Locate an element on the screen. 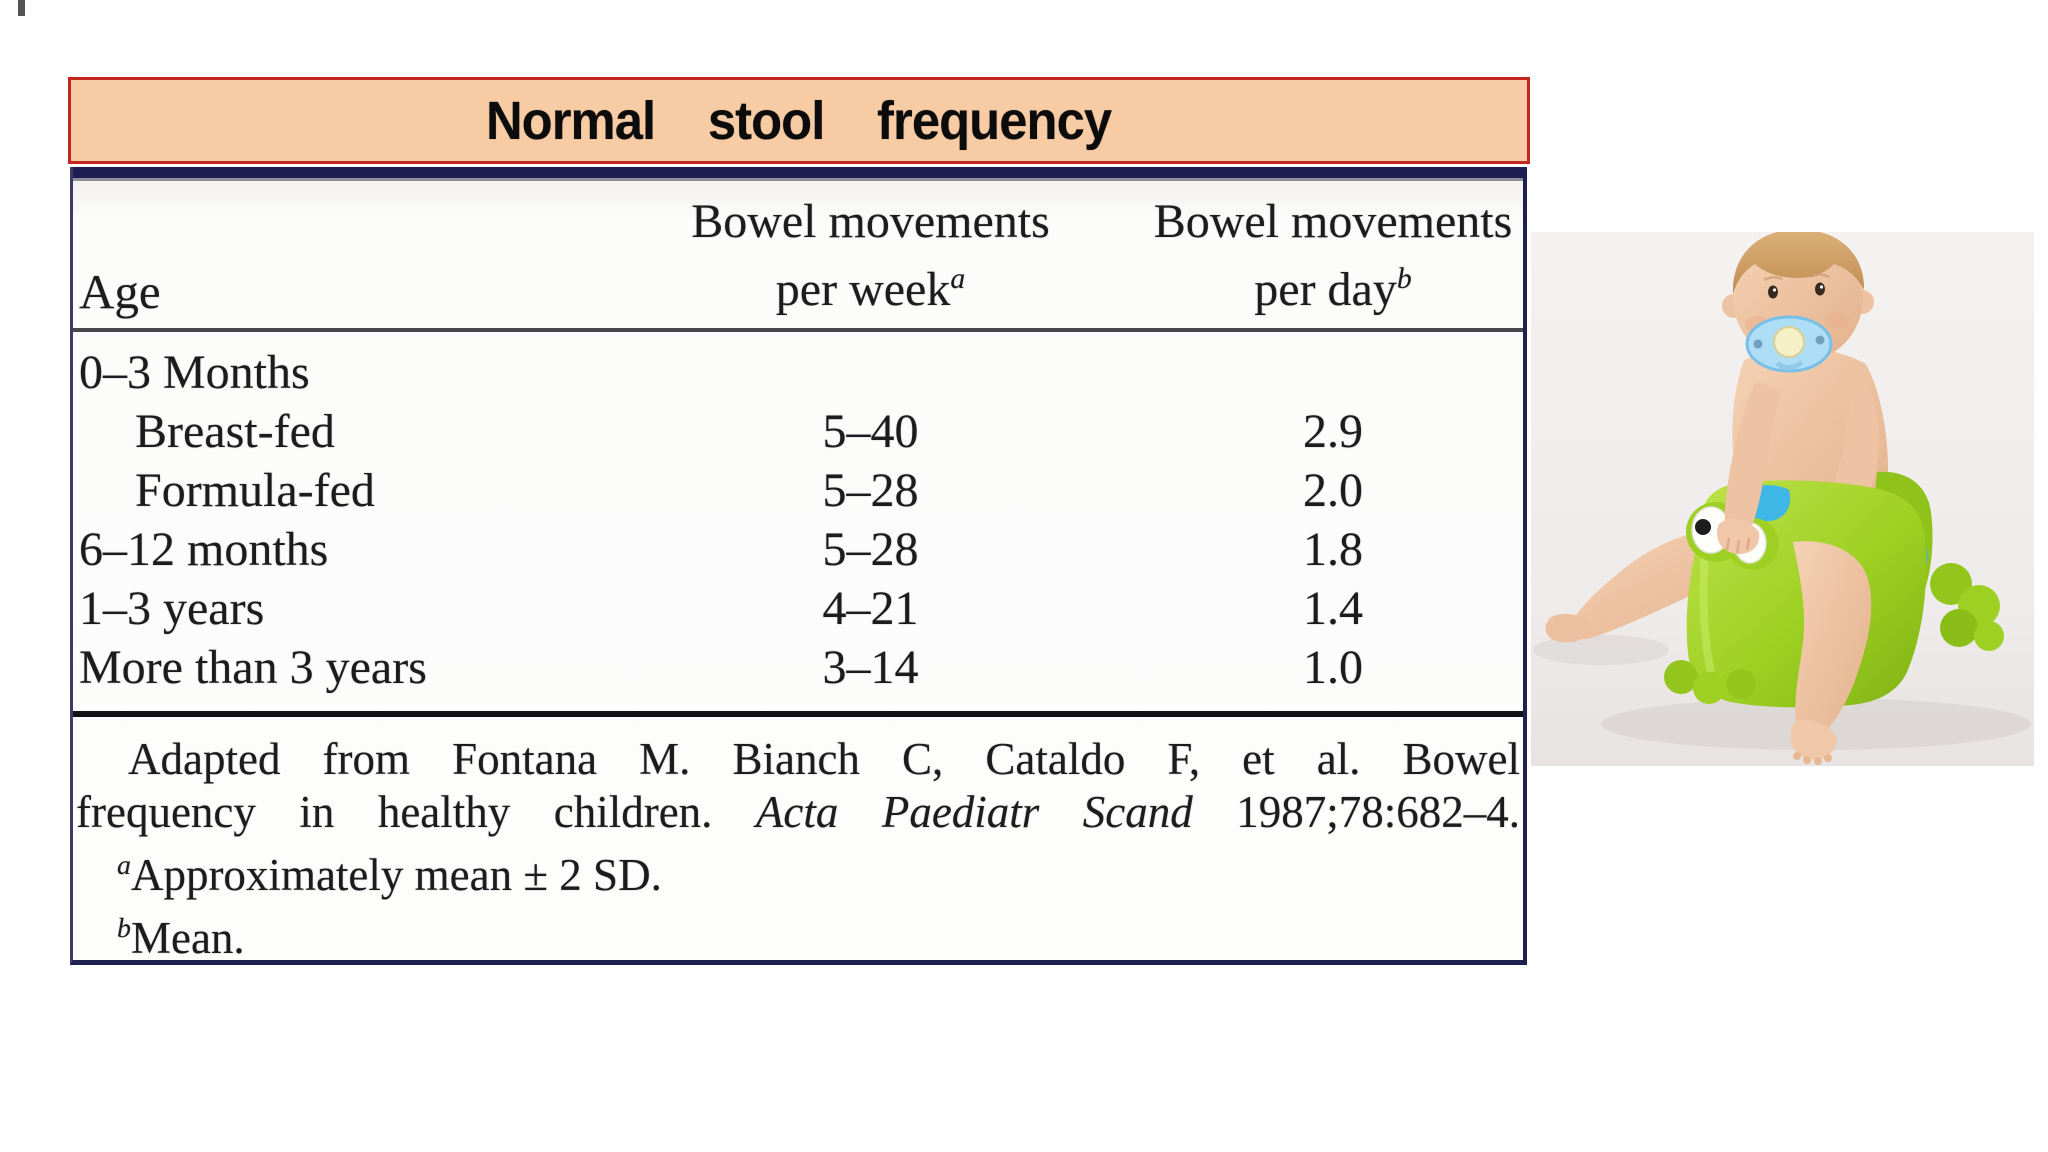  journal-name: Acta Paediatr Scand is located at coordinates (974, 812).